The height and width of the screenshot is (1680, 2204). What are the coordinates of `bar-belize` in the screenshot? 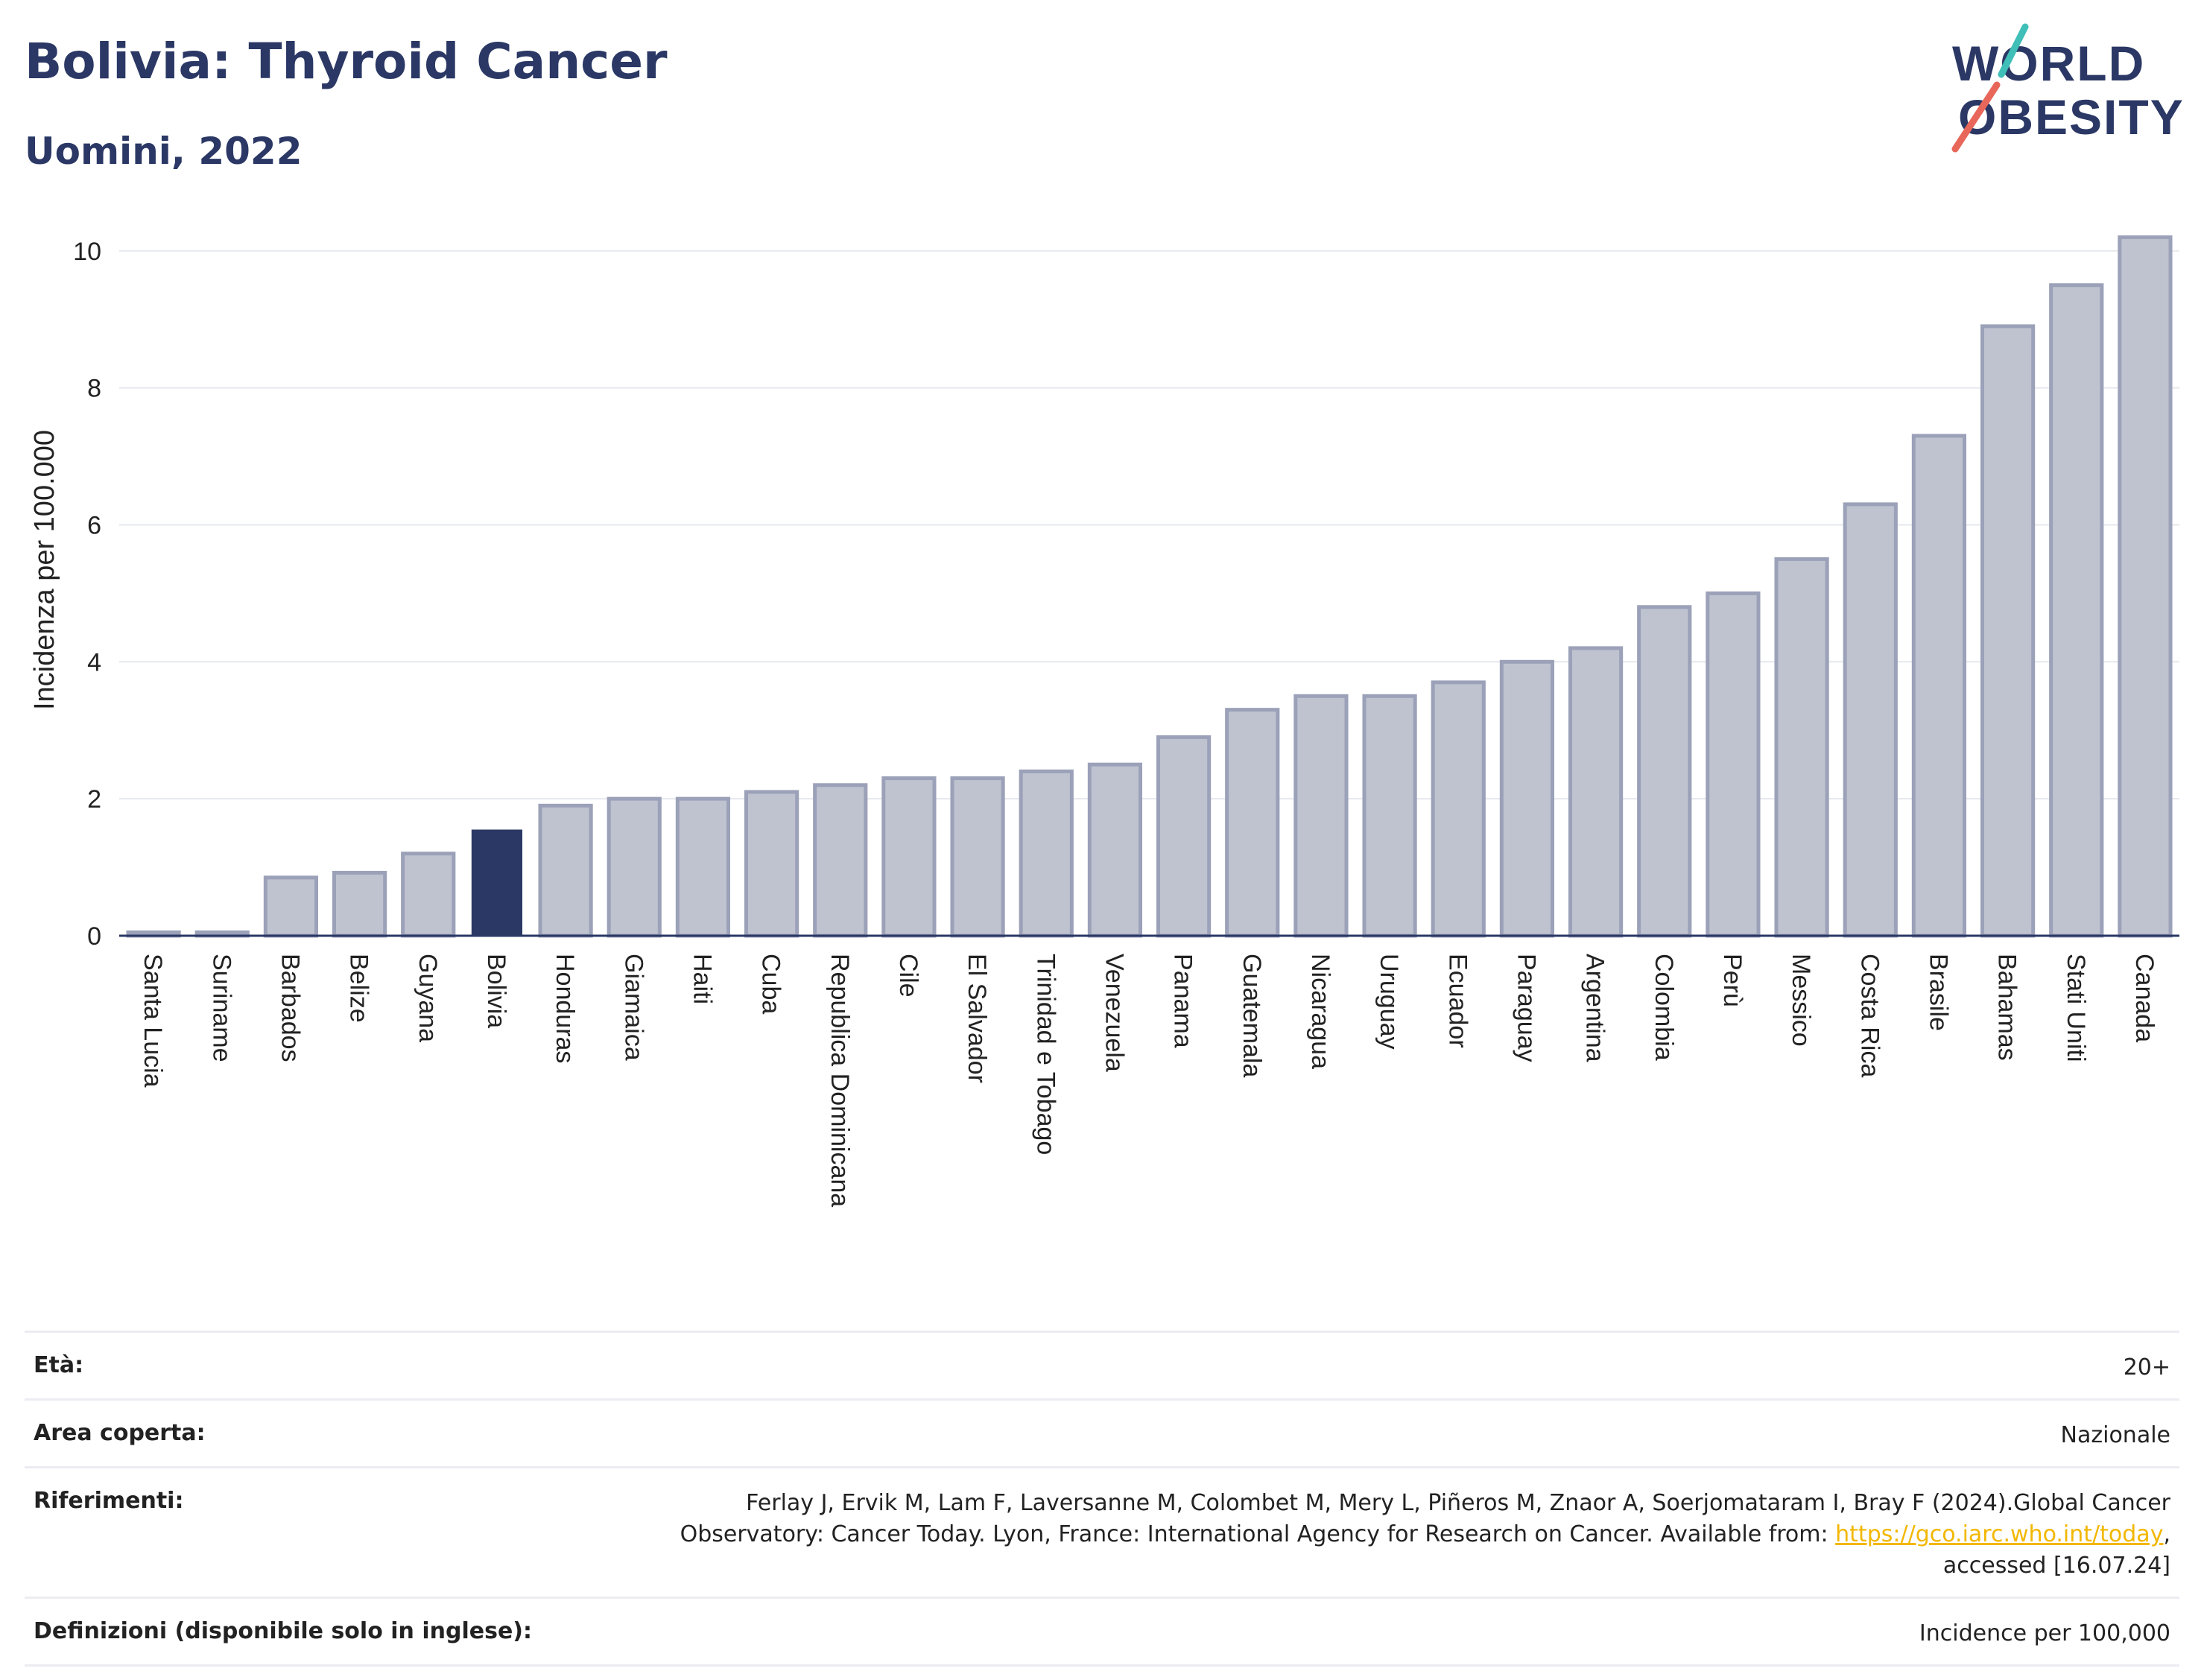 It's located at (359, 904).